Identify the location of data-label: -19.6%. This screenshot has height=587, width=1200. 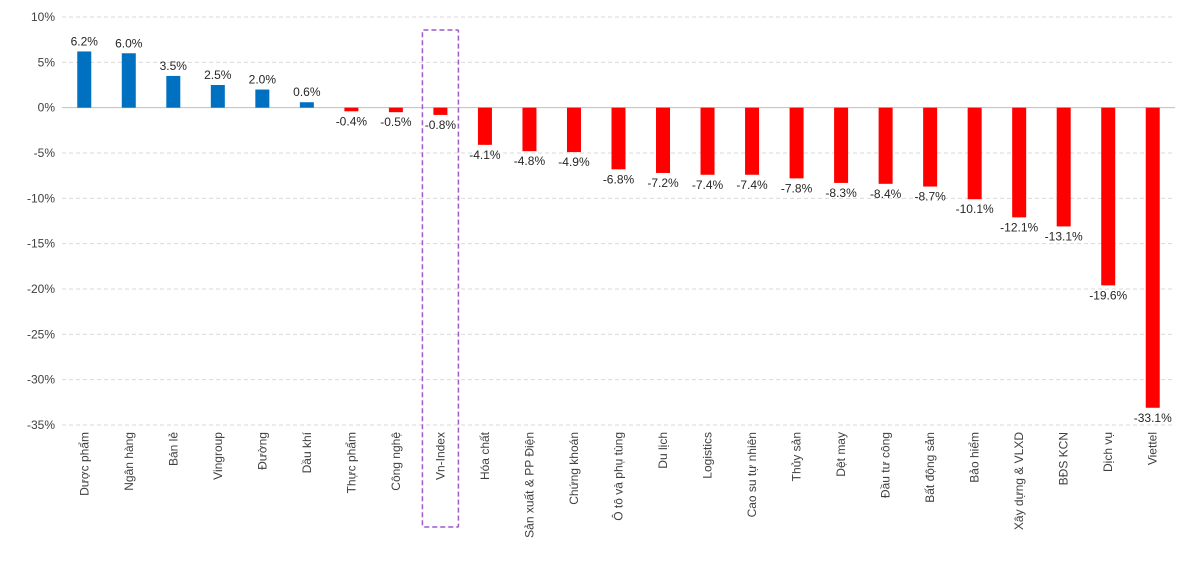
(1108, 295).